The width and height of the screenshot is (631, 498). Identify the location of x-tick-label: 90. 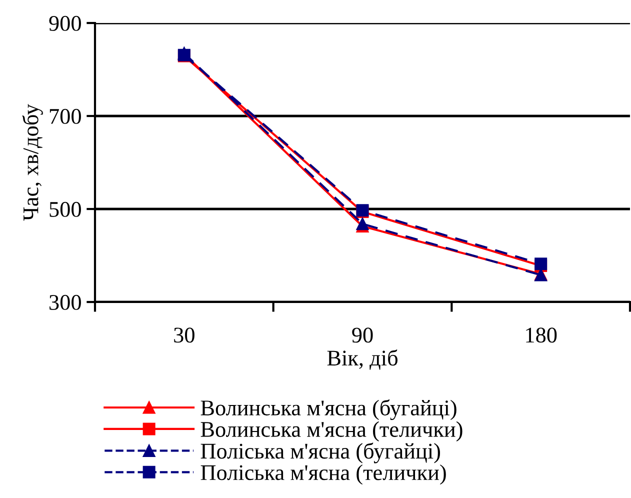
(362, 335).